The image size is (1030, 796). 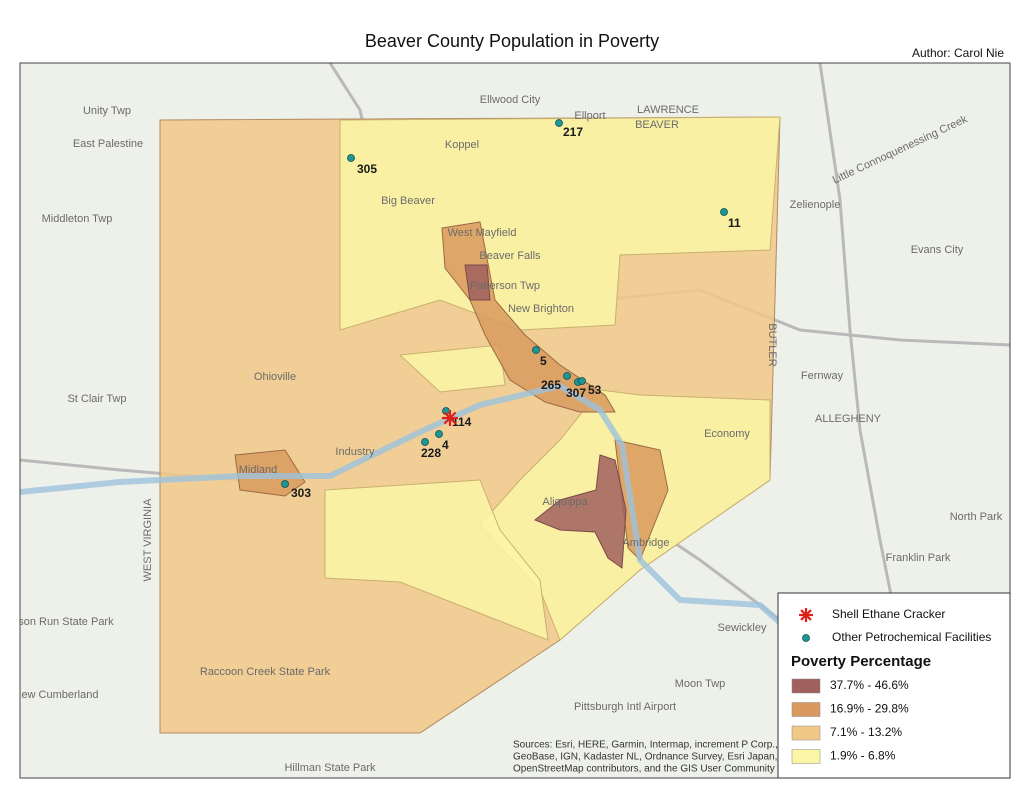 I want to click on legend-label: 7.1% - 13.2%, so click(x=866, y=732).